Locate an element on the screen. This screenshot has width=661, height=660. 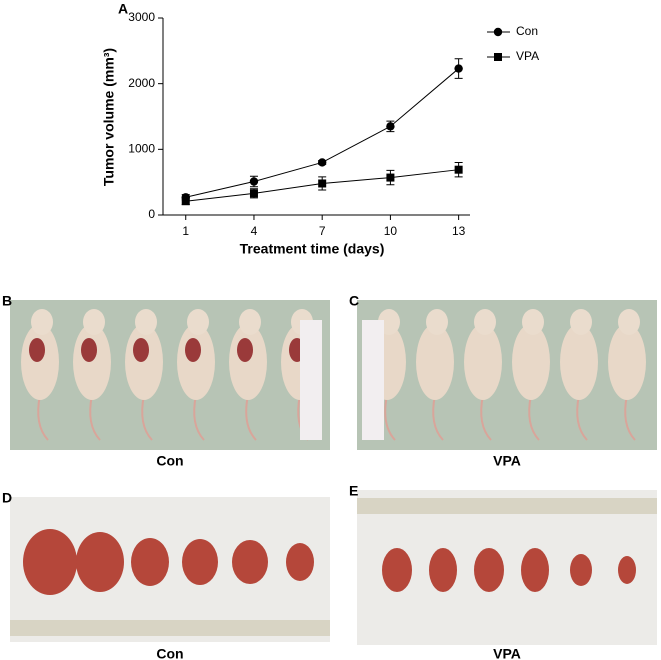
panel-label: B is located at coordinates (7, 301).